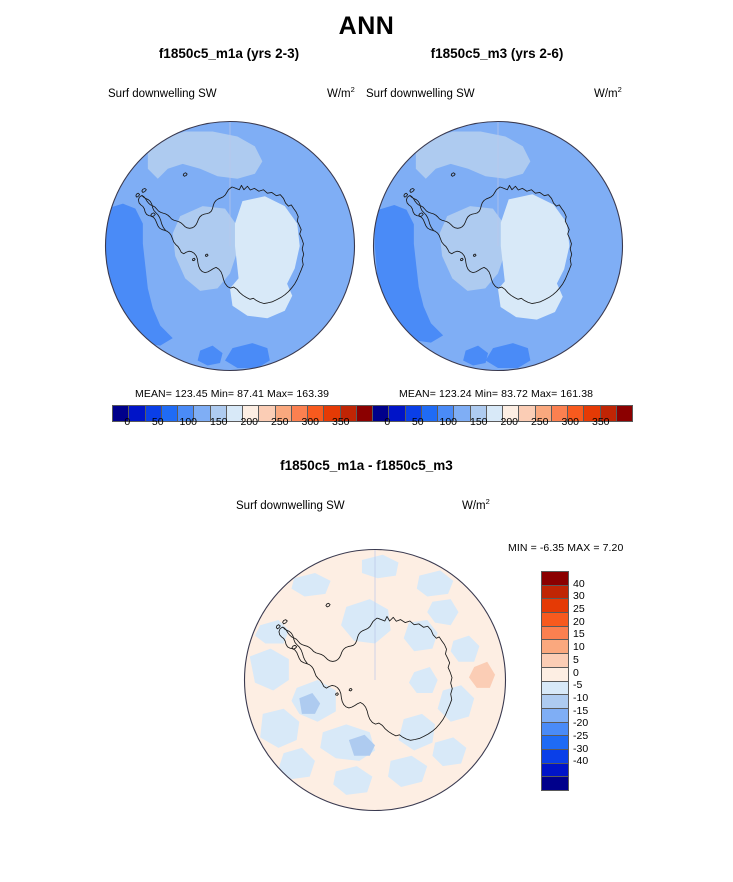 This screenshot has height=882, width=733. I want to click on left-colorbar-strip, so click(242, 413).